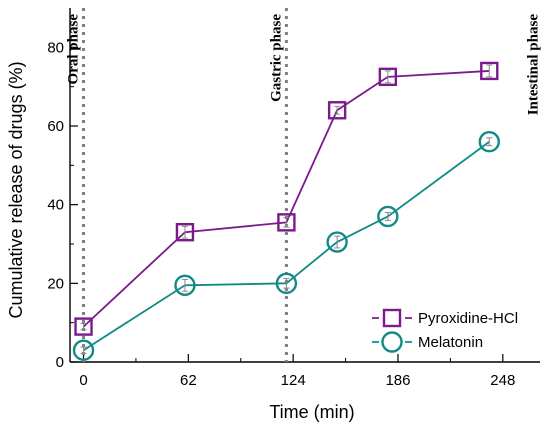  Describe the element at coordinates (392, 342) in the screenshot. I see `legend-marker-circle` at that location.